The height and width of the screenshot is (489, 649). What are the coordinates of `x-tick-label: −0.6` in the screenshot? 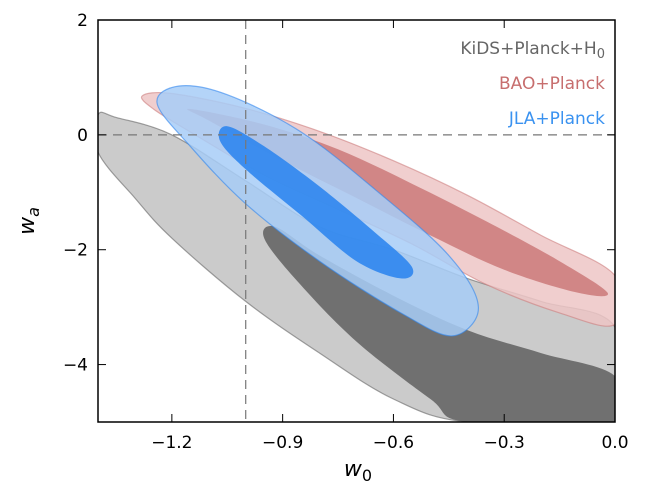 It's located at (393, 443).